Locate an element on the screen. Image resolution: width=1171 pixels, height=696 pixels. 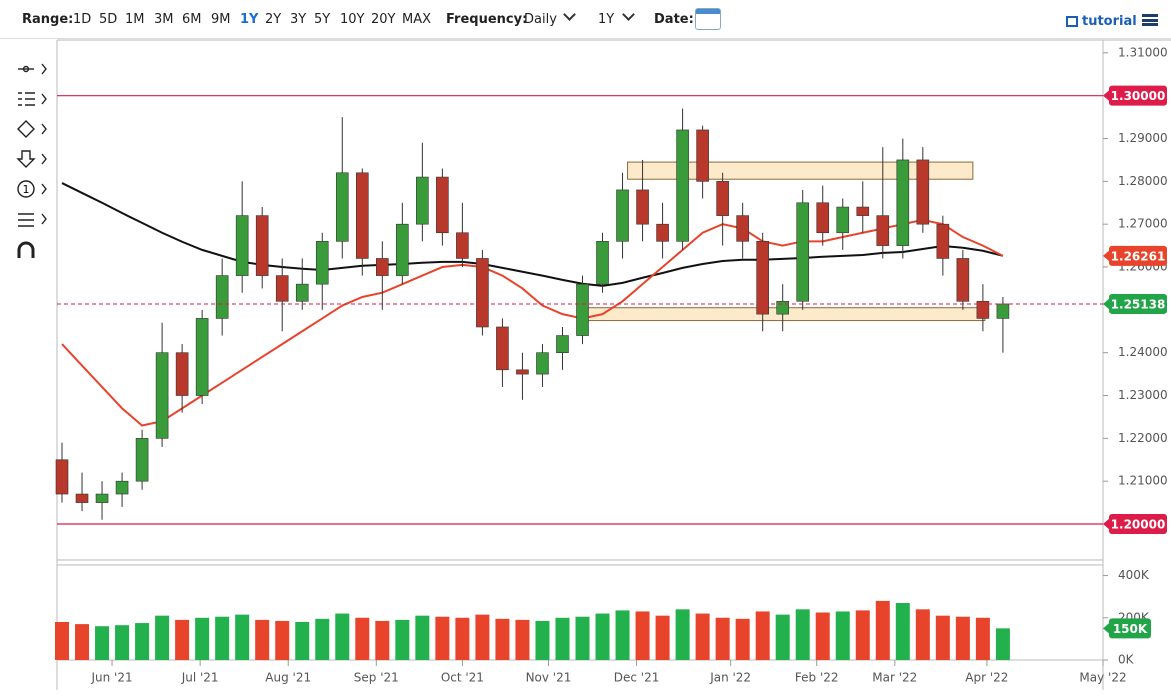
x-tick-label: Dec '21 is located at coordinates (637, 678).